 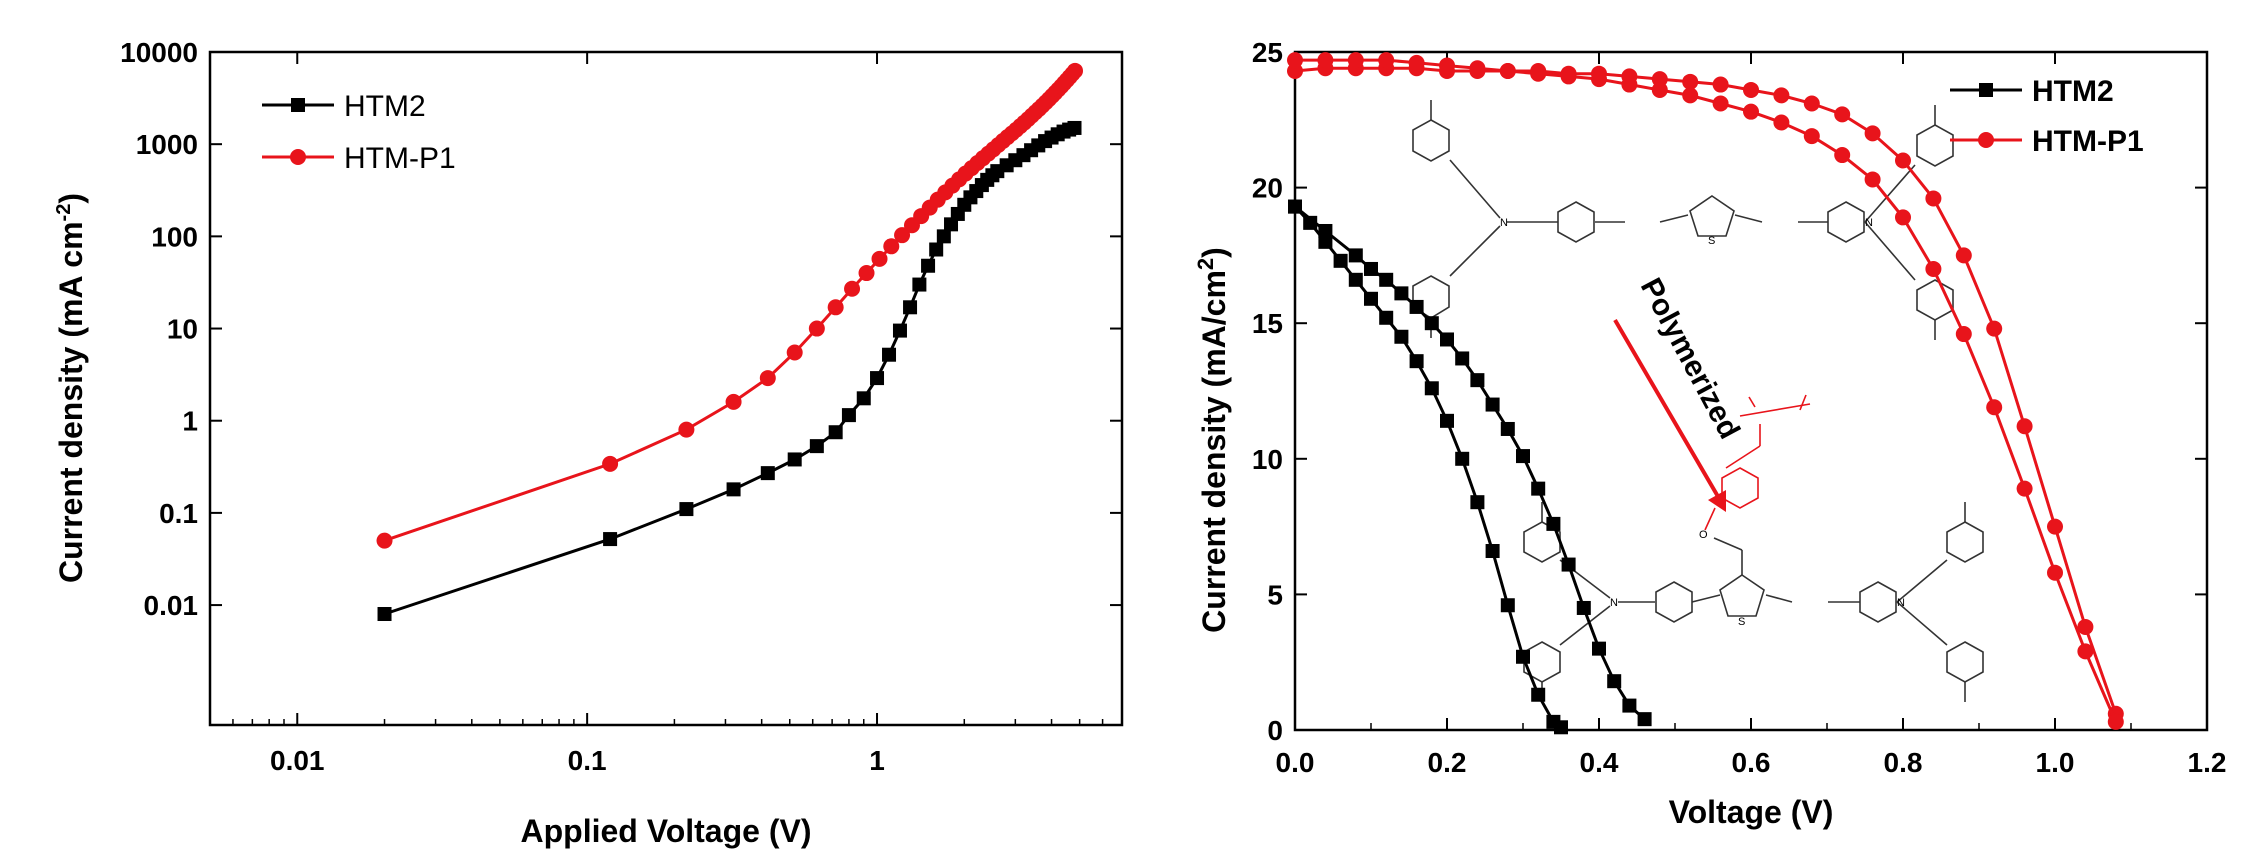 I want to click on ring-polymer-lr, so click(x=1965, y=662).